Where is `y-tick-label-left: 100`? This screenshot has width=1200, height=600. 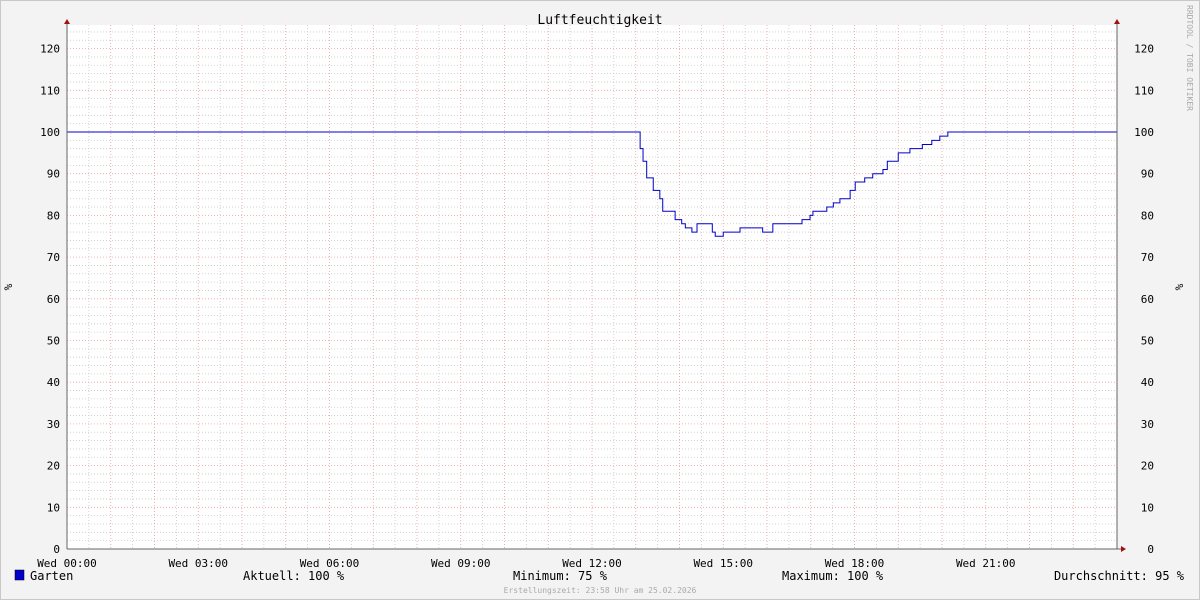 y-tick-label-left: 100 is located at coordinates (50, 132).